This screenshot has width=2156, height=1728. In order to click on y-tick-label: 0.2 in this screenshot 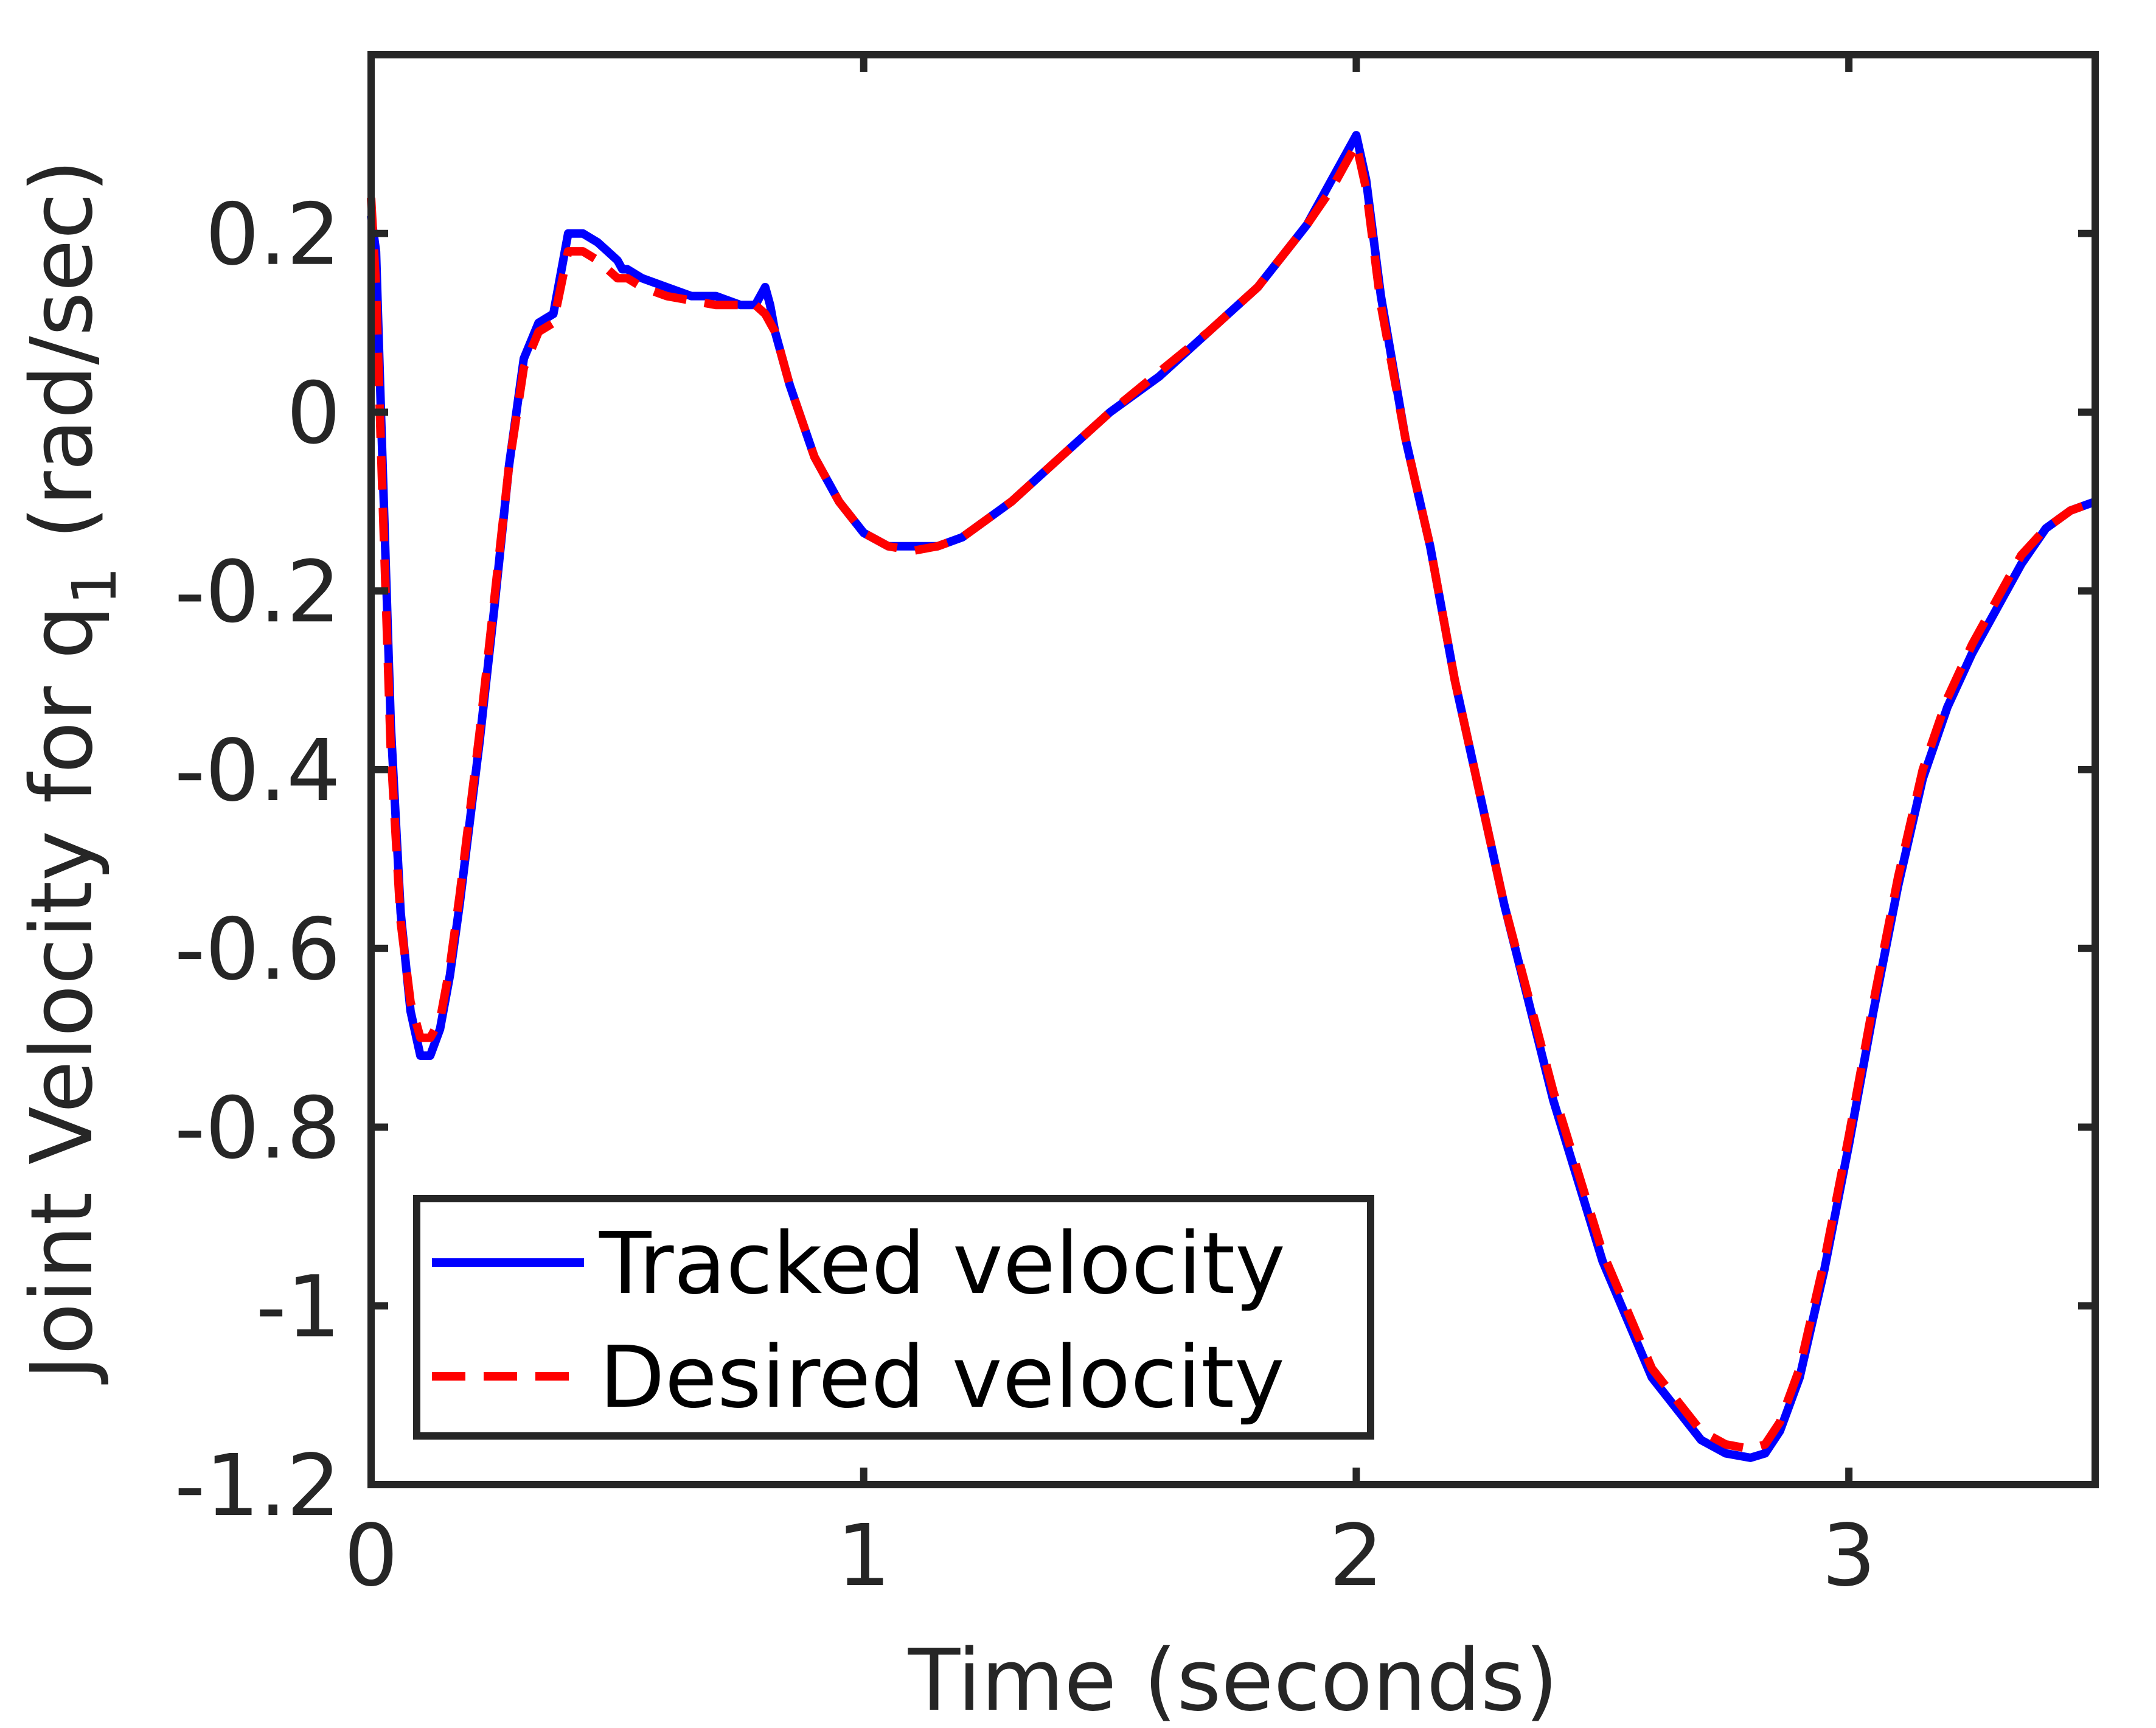, I will do `click(273, 235)`.